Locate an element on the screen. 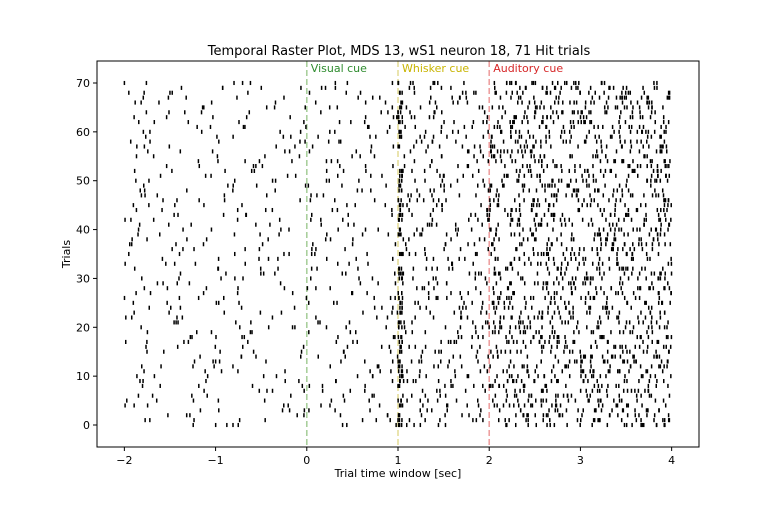  y-axis-label: Trials is located at coordinates (66, 254).